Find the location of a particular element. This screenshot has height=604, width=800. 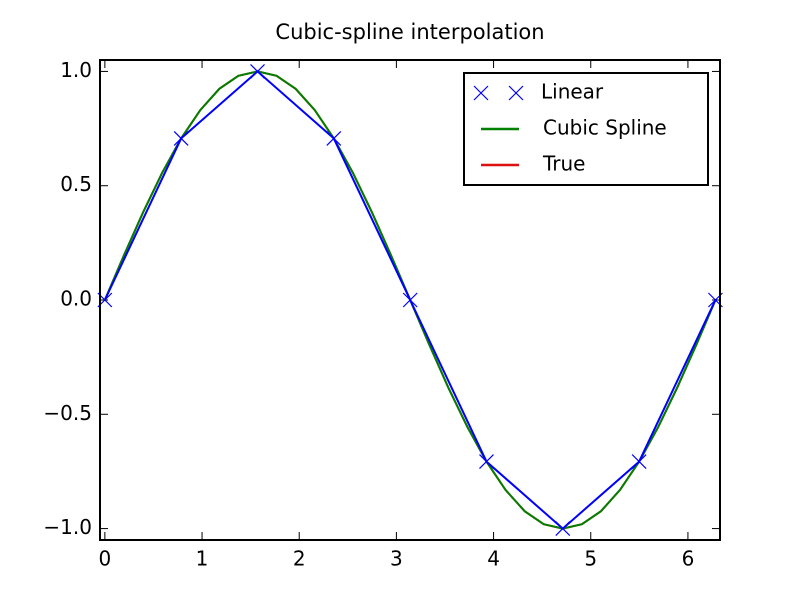

x-tick-label: 1 is located at coordinates (202, 559).